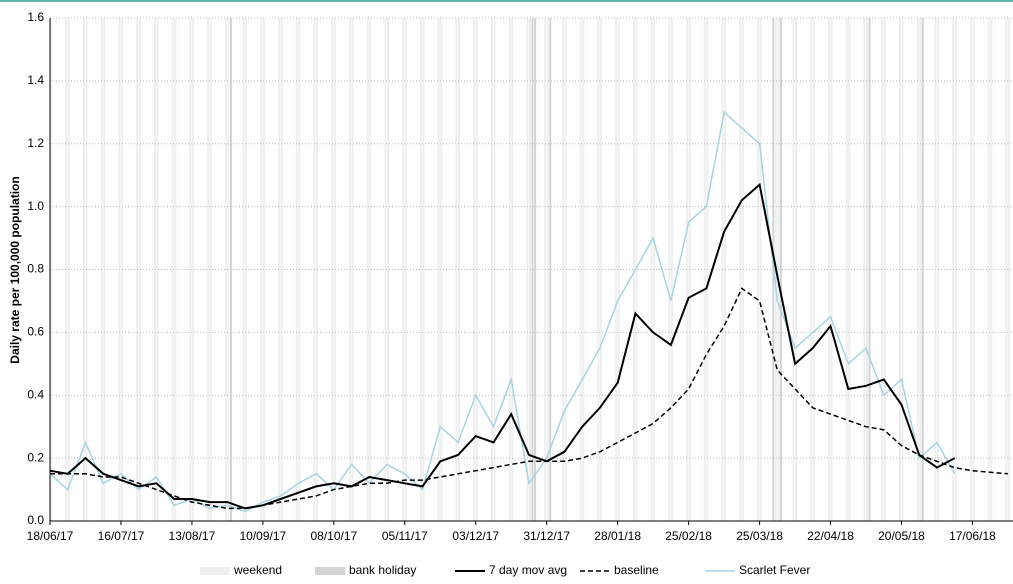 The height and width of the screenshot is (584, 1013). I want to click on x-tick-label: 18/06/17, so click(50, 536).